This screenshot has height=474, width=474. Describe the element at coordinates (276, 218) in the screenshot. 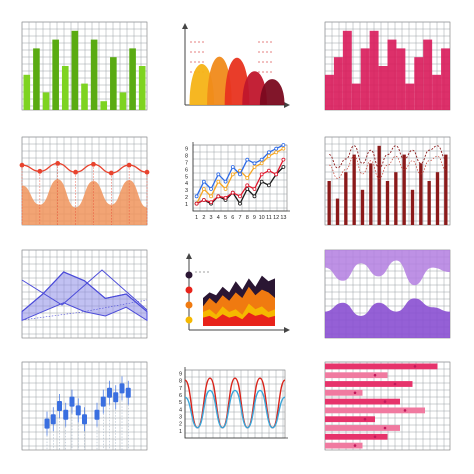

I see `x-tick-label: 12` at that location.